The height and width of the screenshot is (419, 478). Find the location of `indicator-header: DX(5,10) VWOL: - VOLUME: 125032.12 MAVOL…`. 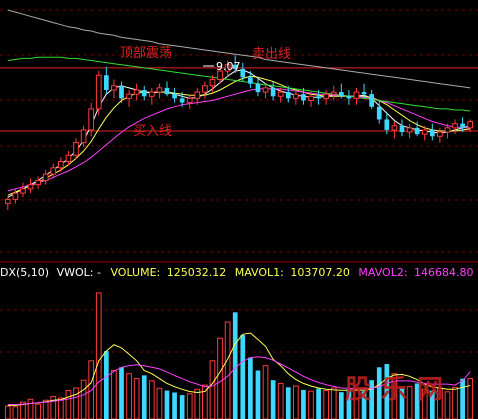

indicator-header: DX(5,10) VWOL: - VOLUME: 125032.12 MAVOL… is located at coordinates (237, 272).